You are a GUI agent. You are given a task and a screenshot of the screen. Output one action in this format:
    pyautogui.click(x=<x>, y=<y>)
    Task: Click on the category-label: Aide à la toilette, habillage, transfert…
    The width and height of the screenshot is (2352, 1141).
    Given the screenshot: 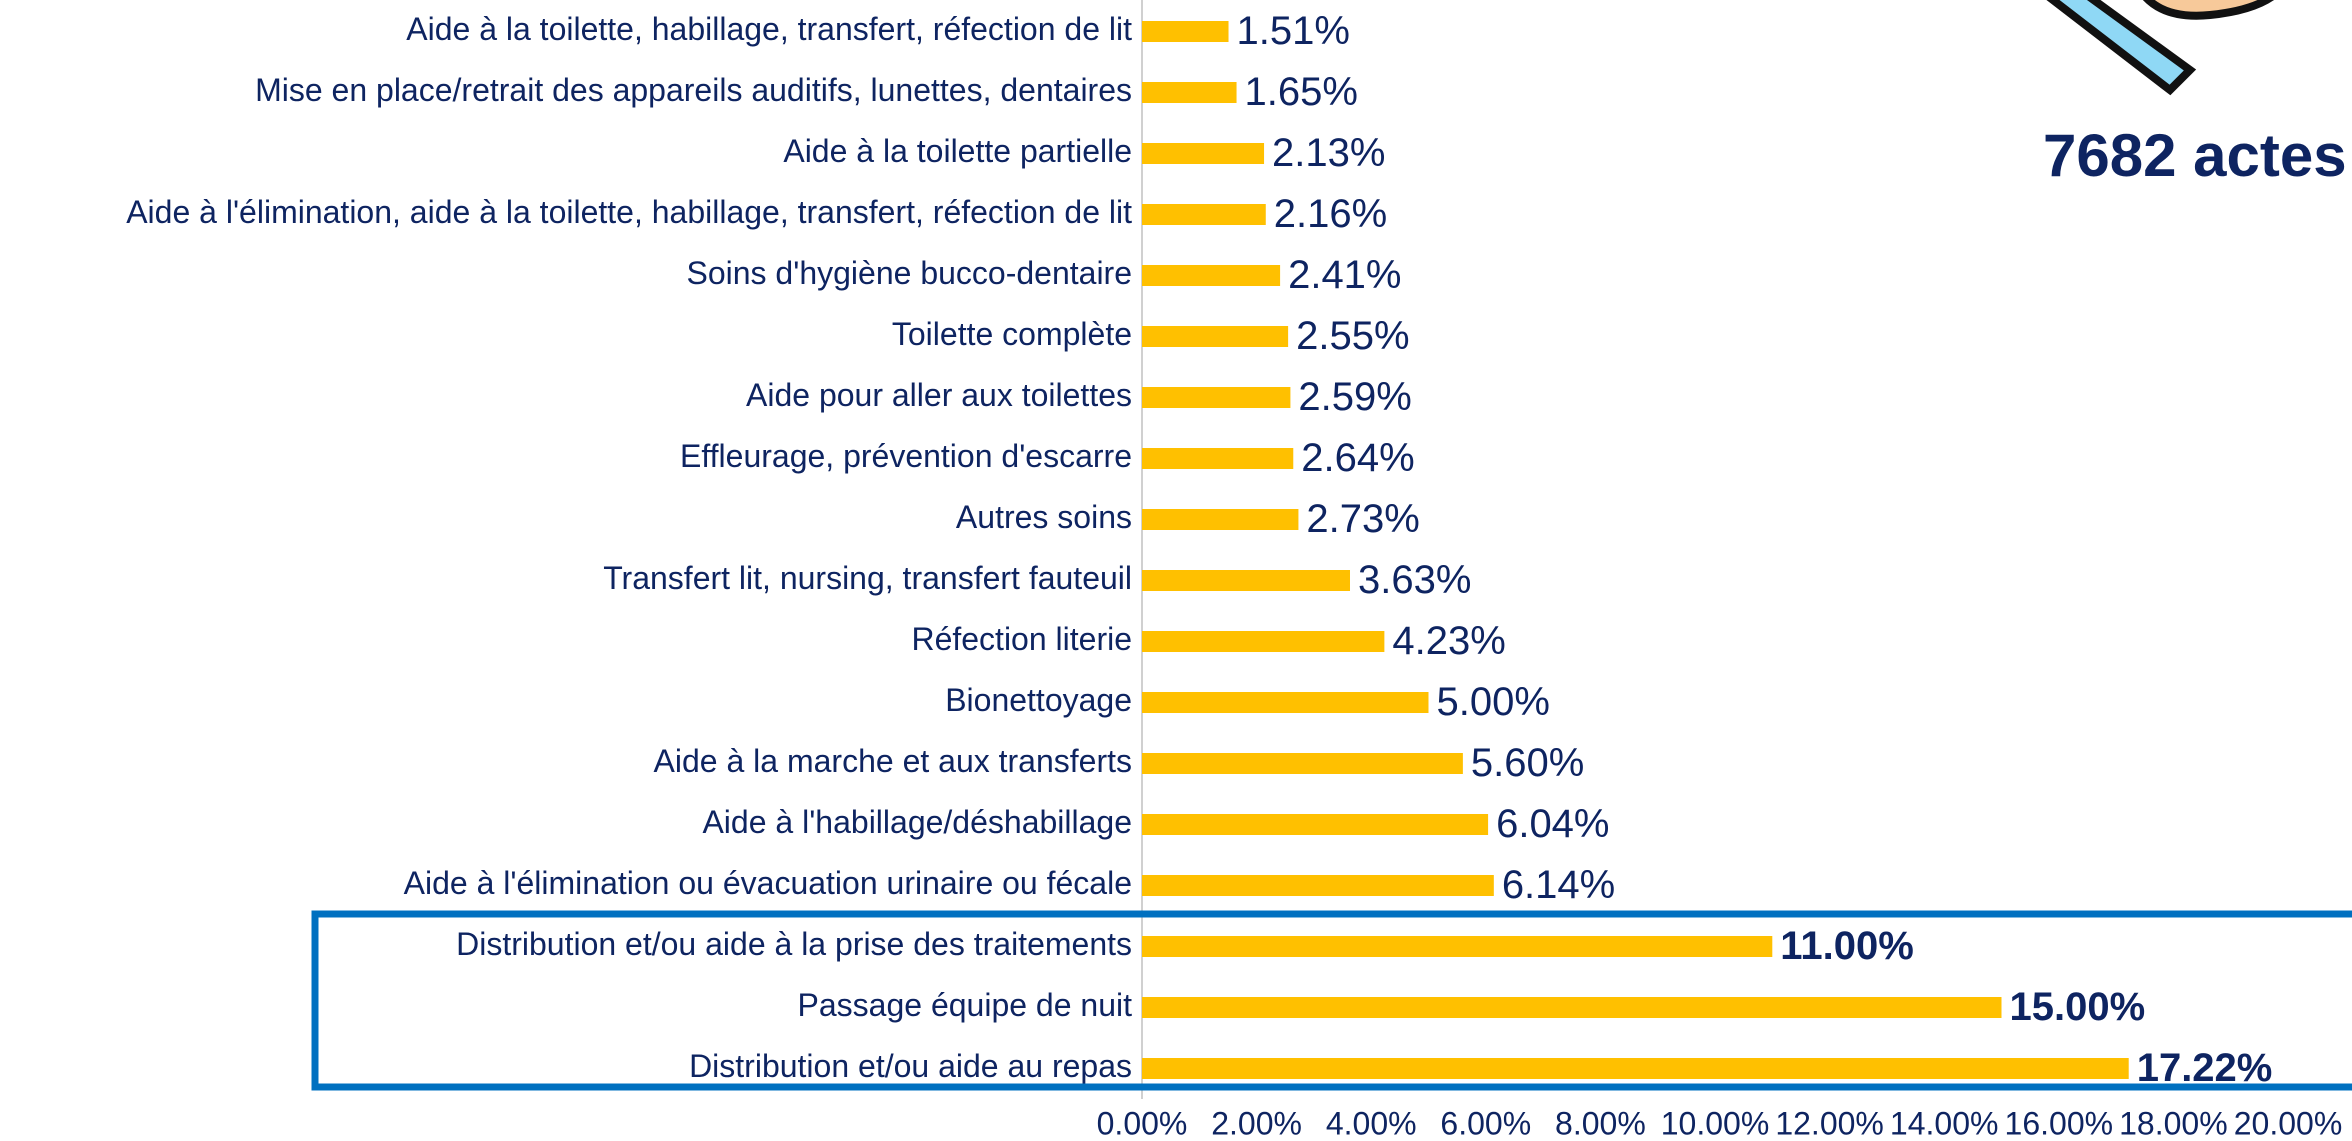 What is the action you would take?
    pyautogui.click(x=769, y=29)
    